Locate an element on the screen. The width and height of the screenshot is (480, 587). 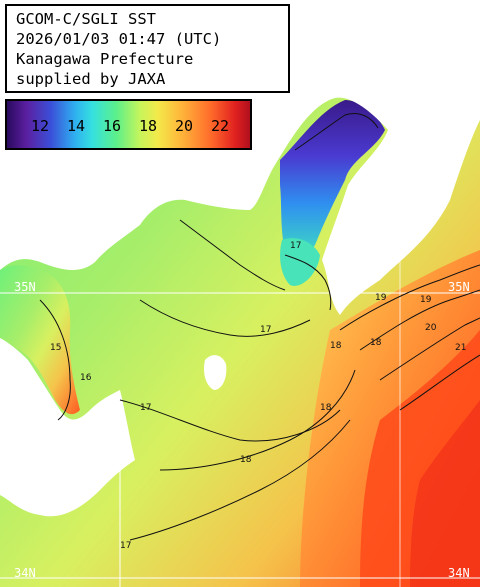
legend-tick: 14 is located at coordinates (76, 126).